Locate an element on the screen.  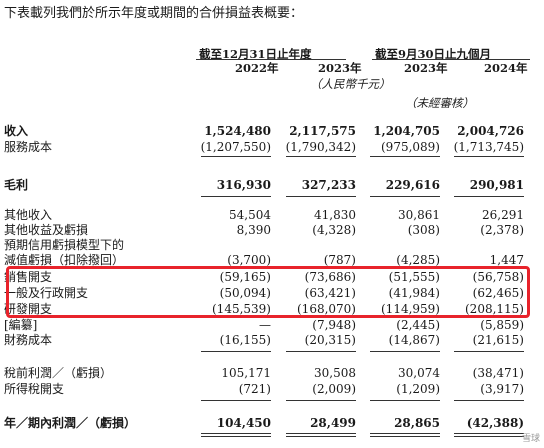
row-value-col2: (4,328) is located at coordinates (334, 230).